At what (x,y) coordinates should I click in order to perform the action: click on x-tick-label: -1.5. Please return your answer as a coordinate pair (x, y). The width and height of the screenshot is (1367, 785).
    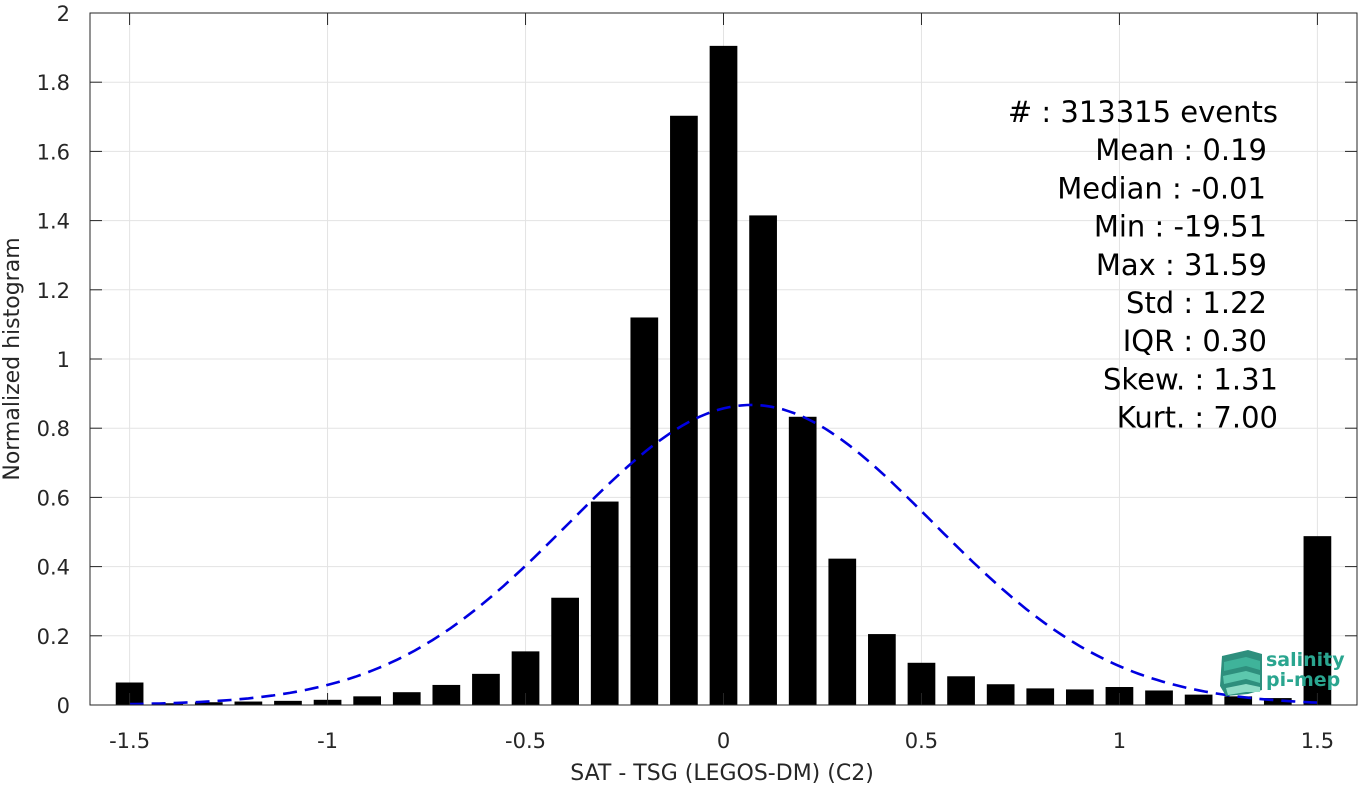
    Looking at the image, I should click on (129, 741).